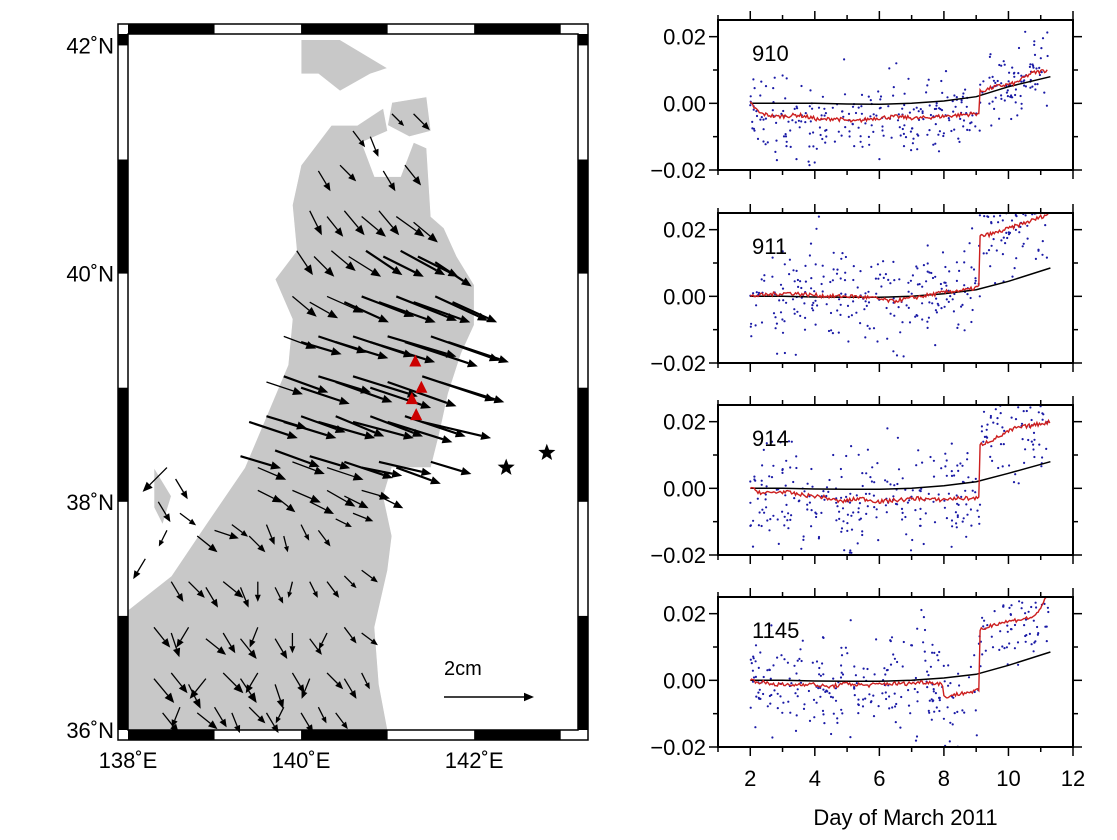 Image resolution: width=1117 pixels, height=840 pixels. What do you see at coordinates (489, 697) in the screenshot?
I see `scale-arrow` at bounding box center [489, 697].